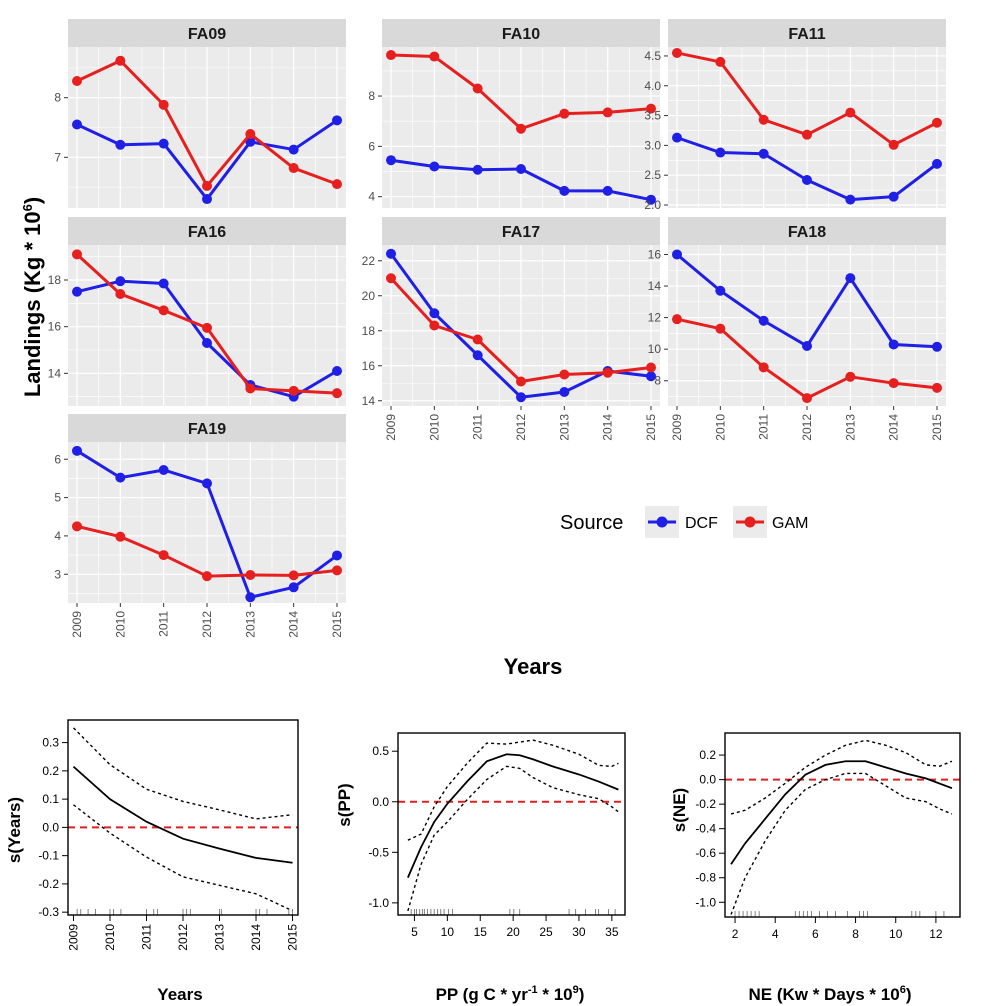 The width and height of the screenshot is (1000, 1006). What do you see at coordinates (651, 427) in the screenshot?
I see `x-tick-label-fa17: 2015` at bounding box center [651, 427].